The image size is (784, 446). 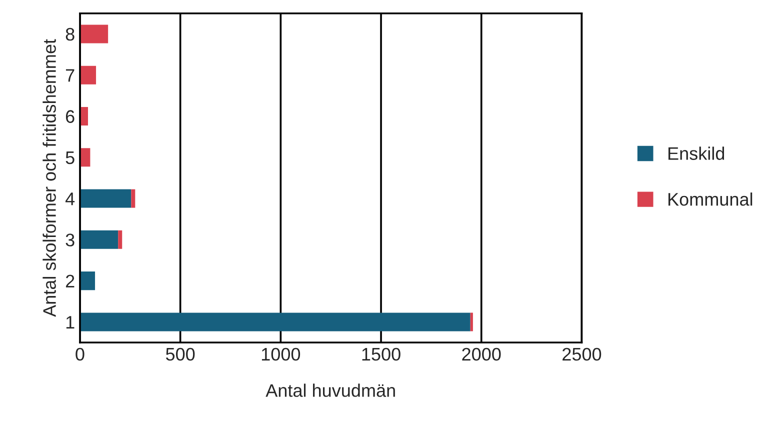 I want to click on x-tick-label: 1500, so click(x=381, y=354).